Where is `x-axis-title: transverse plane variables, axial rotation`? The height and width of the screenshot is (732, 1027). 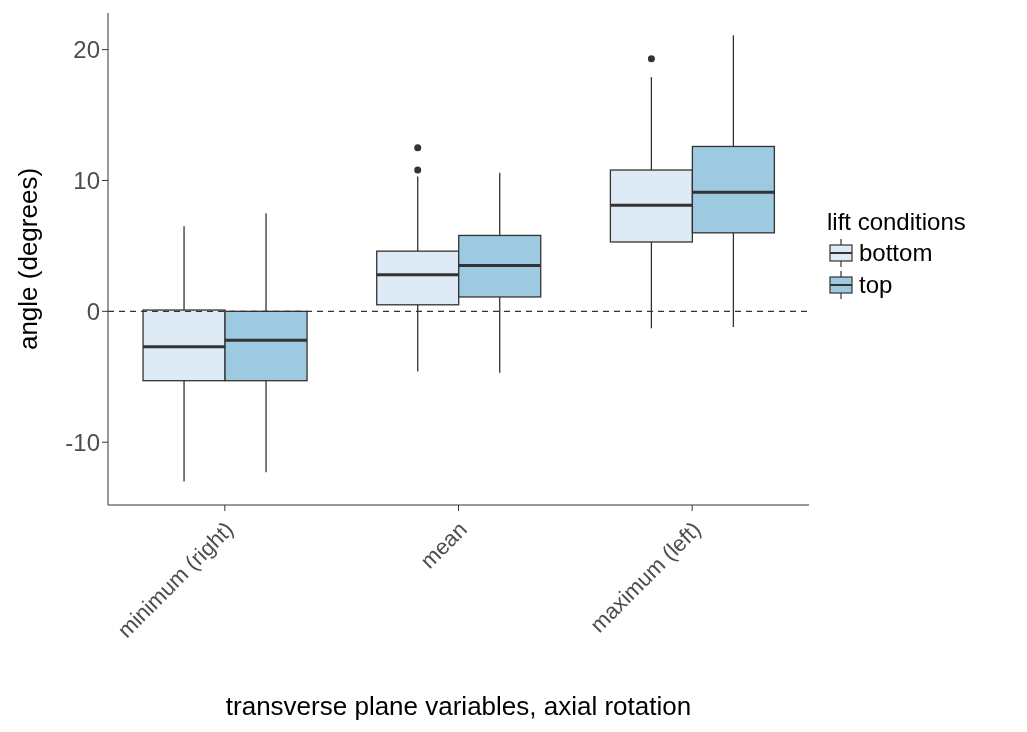
x-axis-title: transverse plane variables, axial rotation is located at coordinates (458, 706).